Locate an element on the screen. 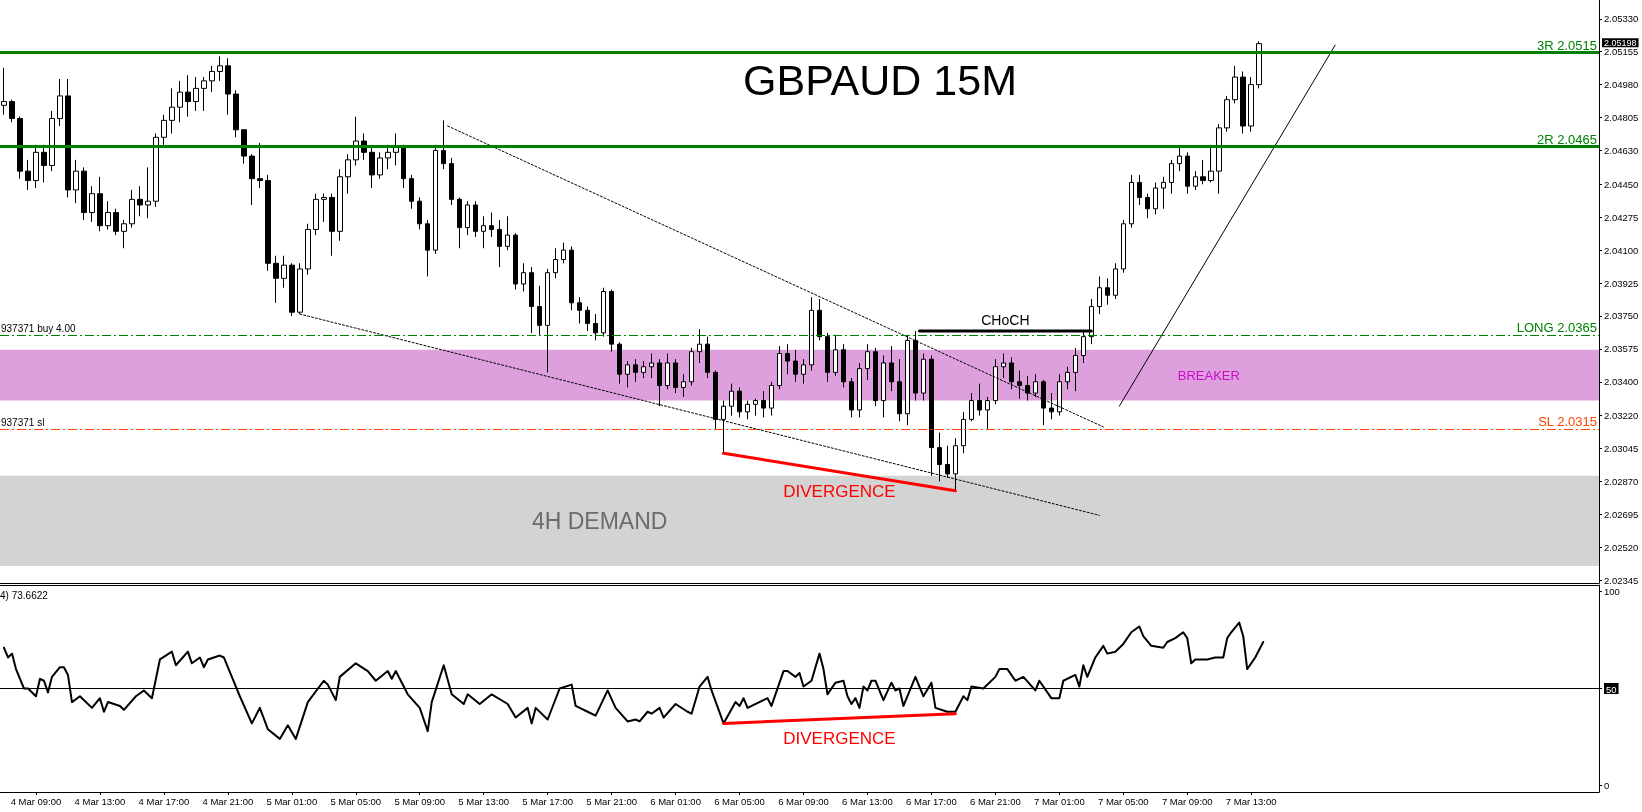 The height and width of the screenshot is (812, 1642). text: 4) 73.6622 is located at coordinates (24, 595).